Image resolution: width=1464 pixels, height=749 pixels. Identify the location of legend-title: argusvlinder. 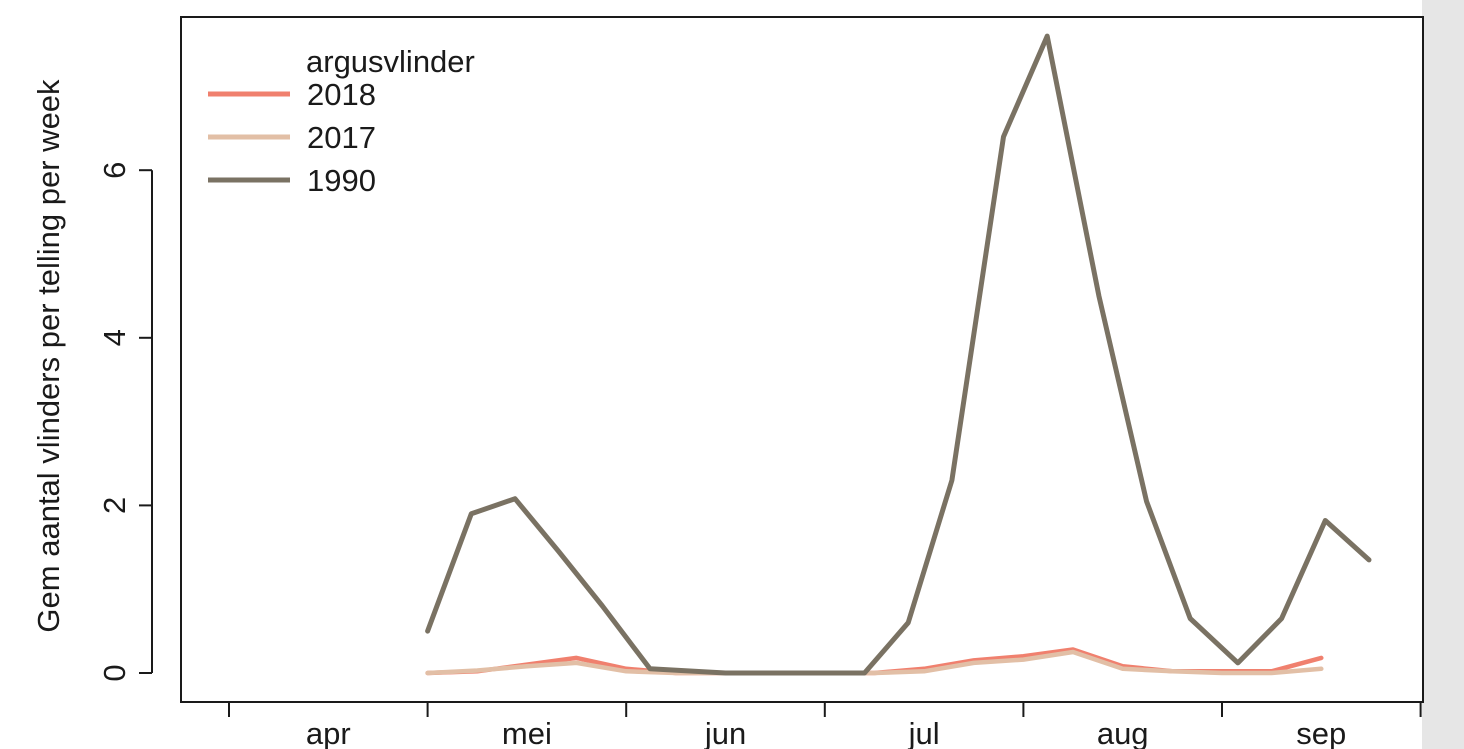
(390, 61).